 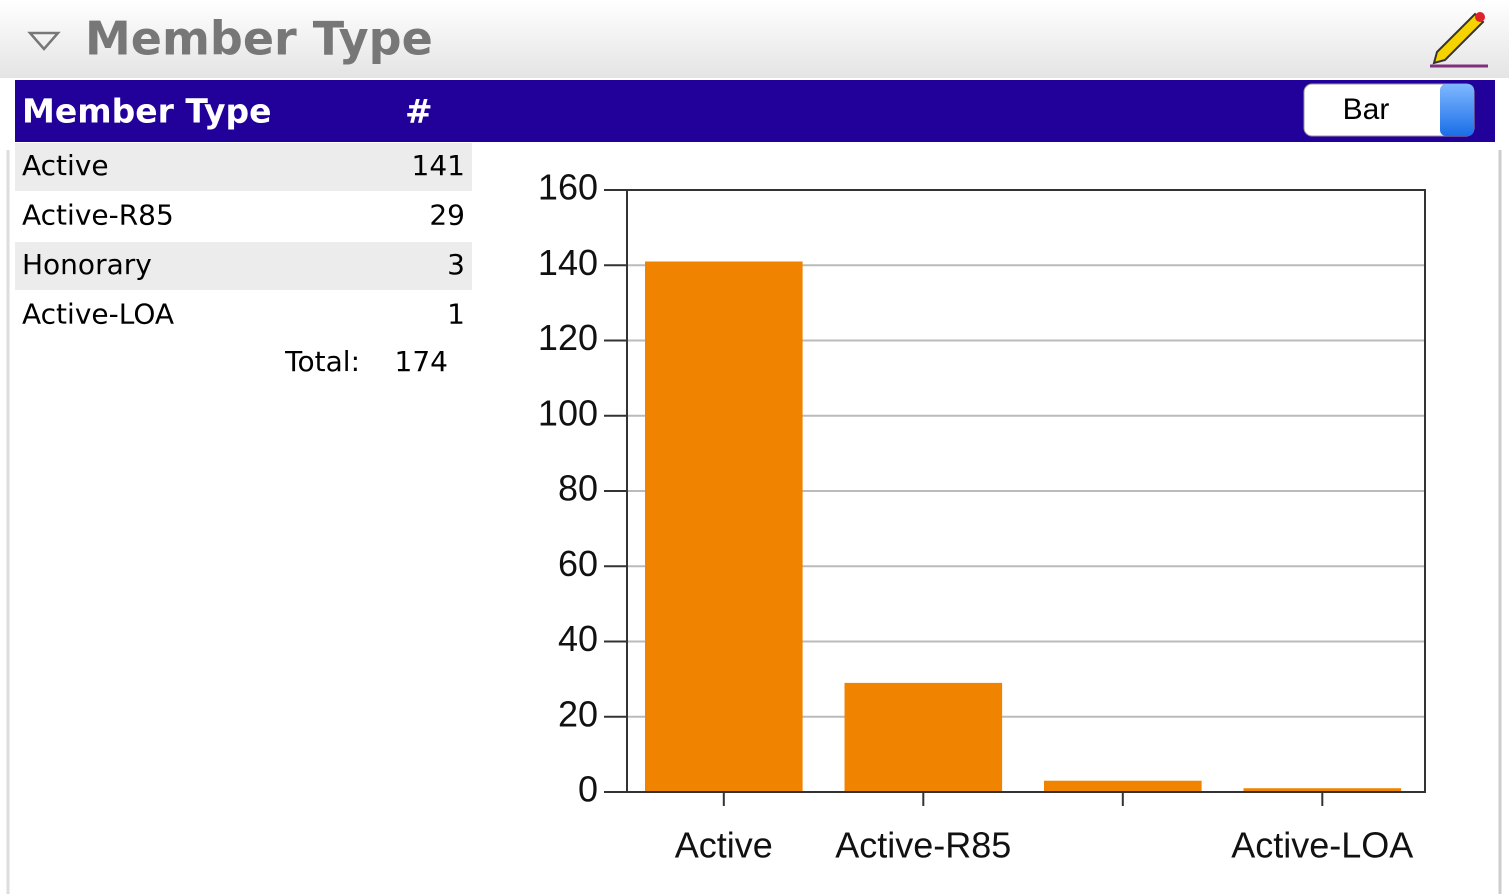 What do you see at coordinates (456, 314) in the screenshot?
I see `row-count: 1` at bounding box center [456, 314].